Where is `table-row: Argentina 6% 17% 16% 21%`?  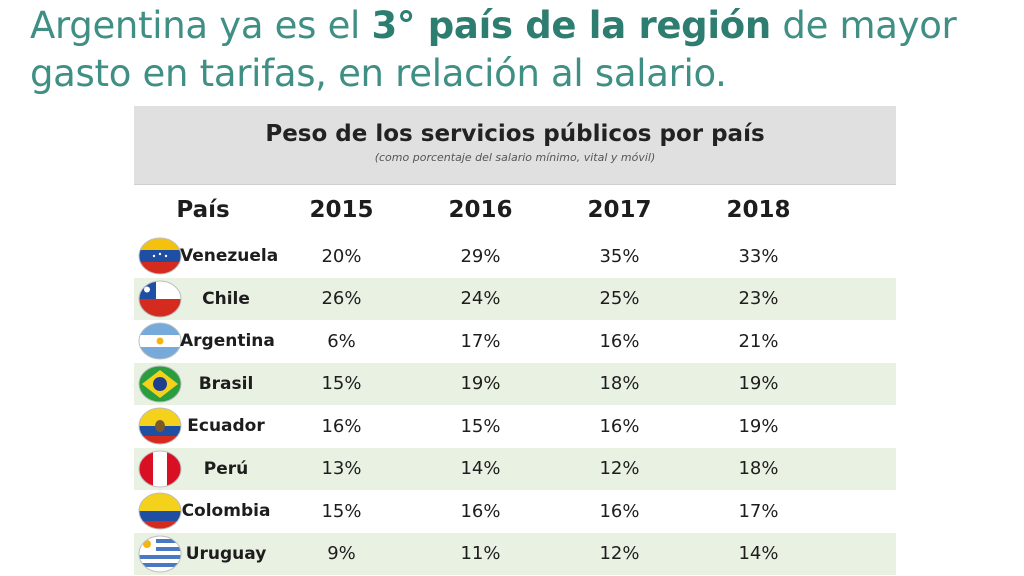 table-row: Argentina 6% 17% 16% 21% is located at coordinates (515, 341).